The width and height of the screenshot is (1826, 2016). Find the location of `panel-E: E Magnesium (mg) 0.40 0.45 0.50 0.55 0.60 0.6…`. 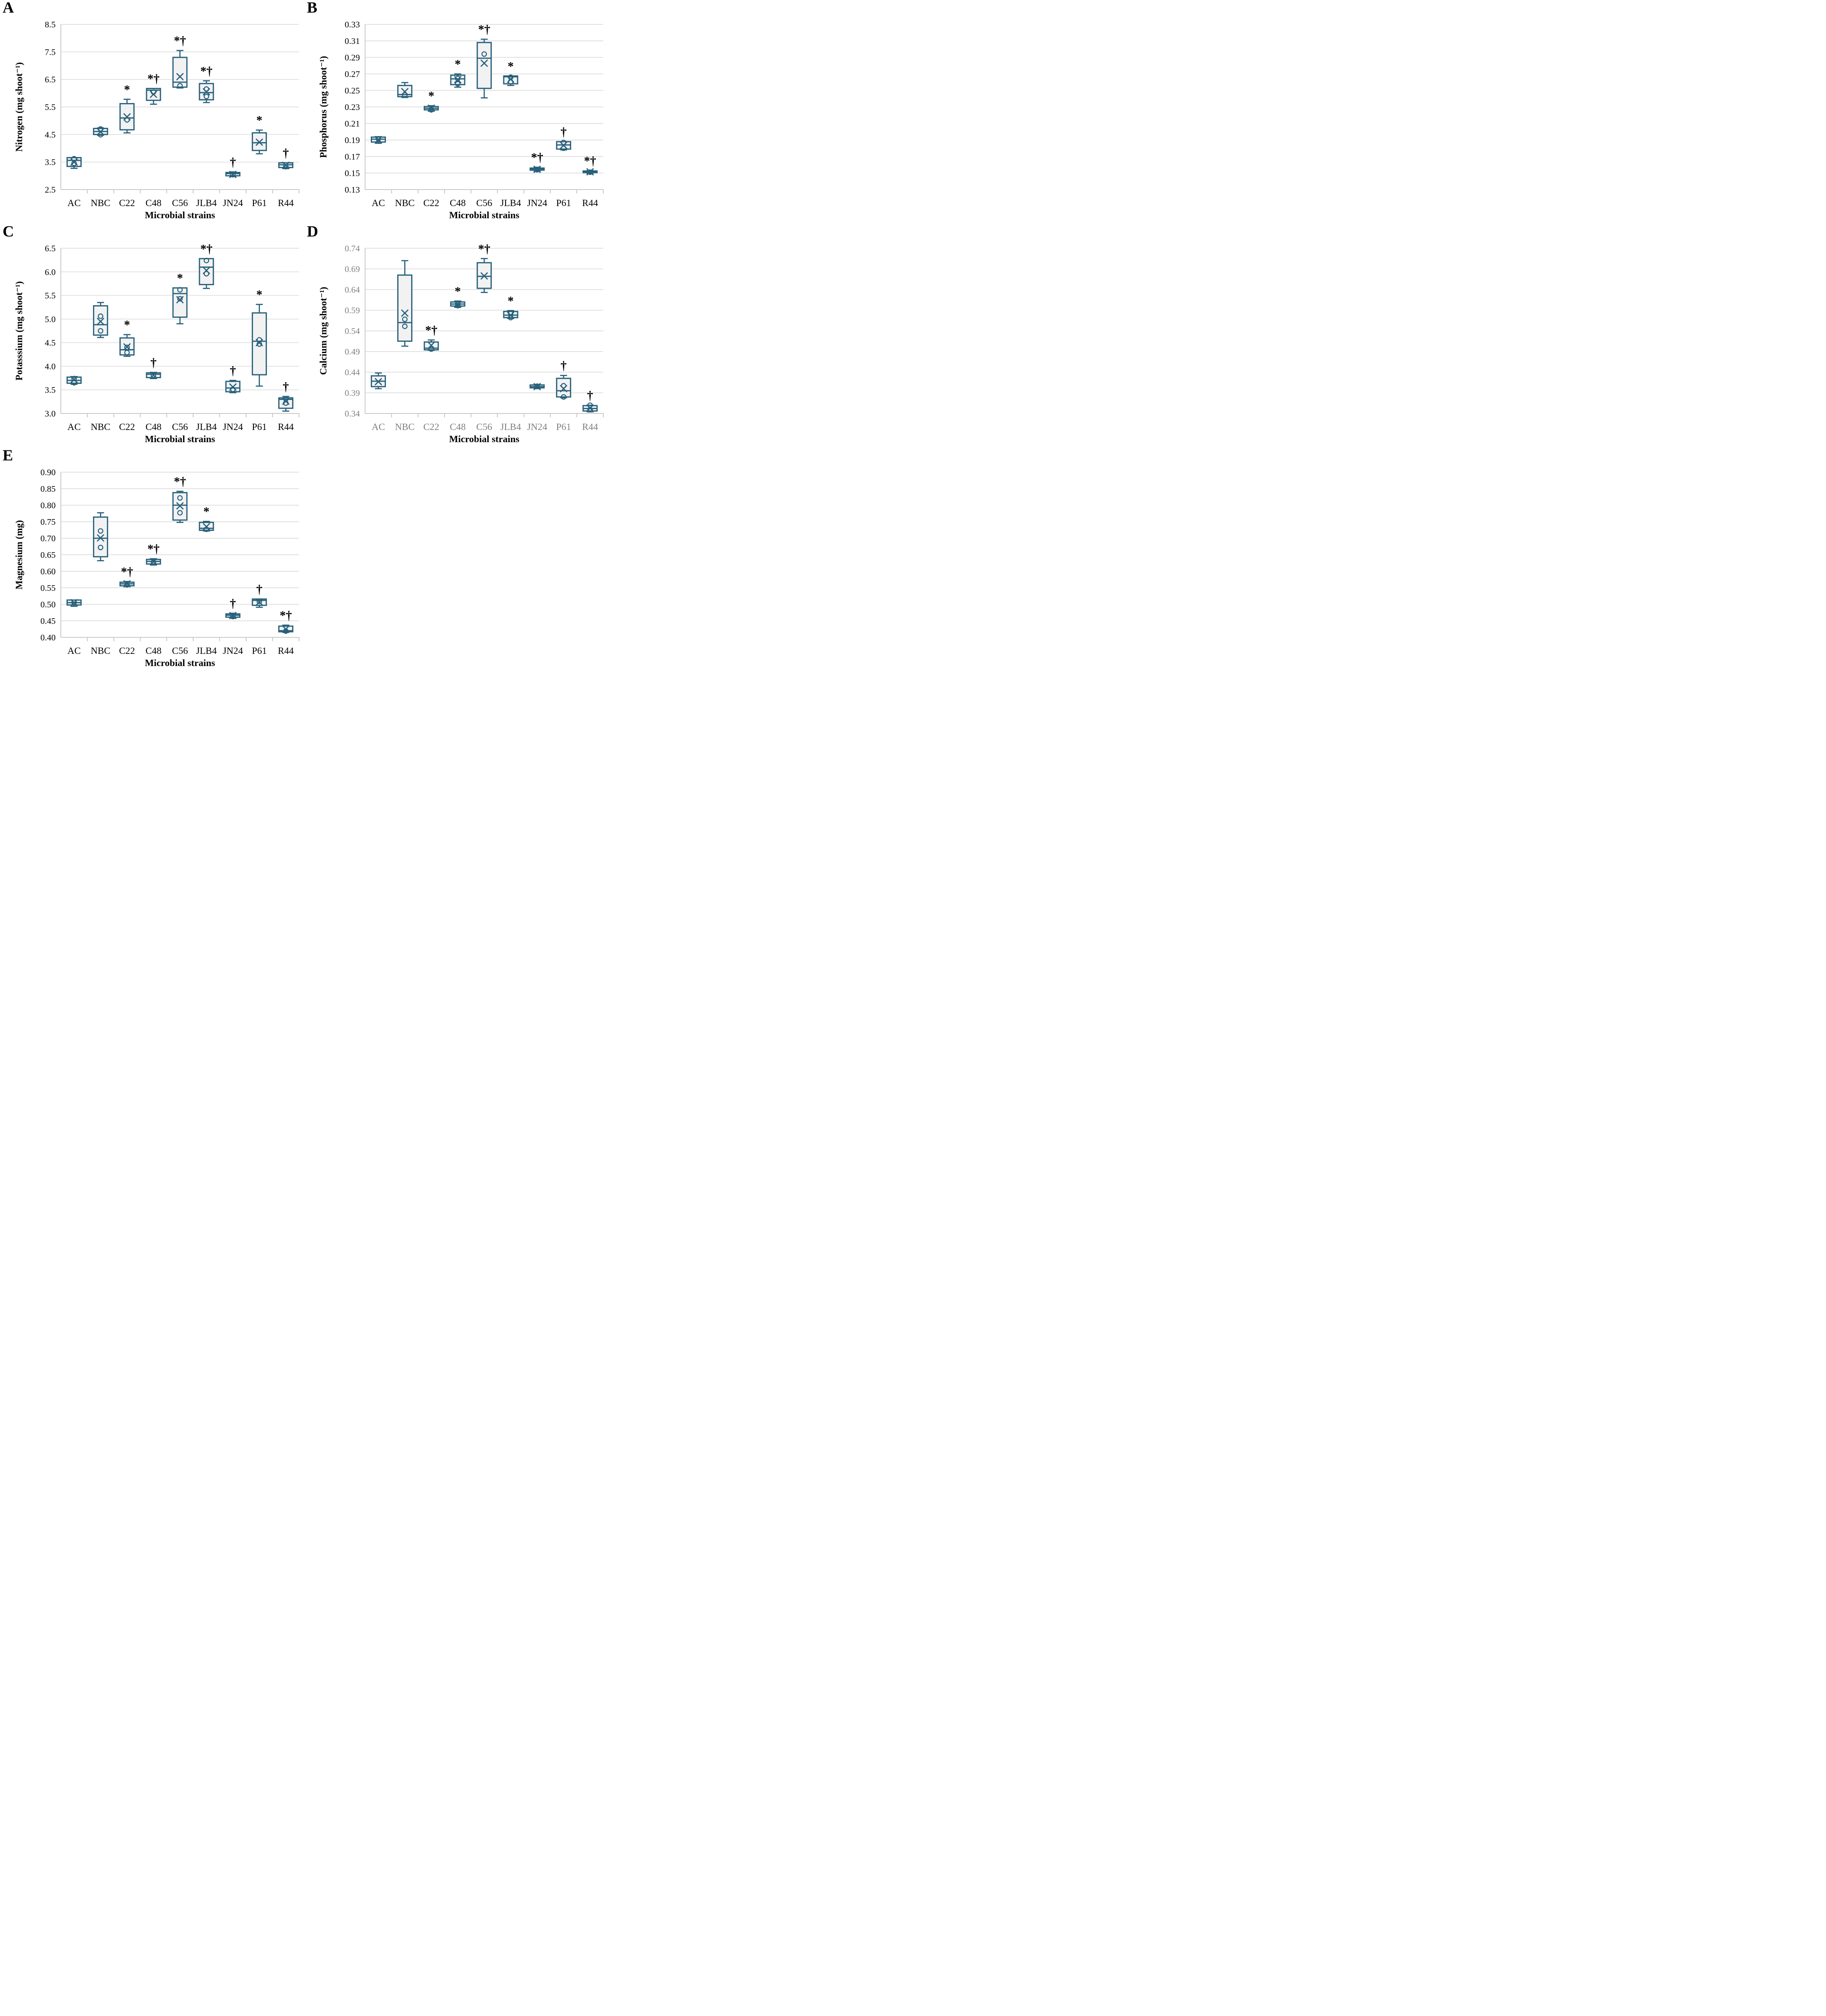

panel-E: E Magnesium (mg) 0.40 0.45 0.50 0.55 0.60 0.6… is located at coordinates (152, 559).